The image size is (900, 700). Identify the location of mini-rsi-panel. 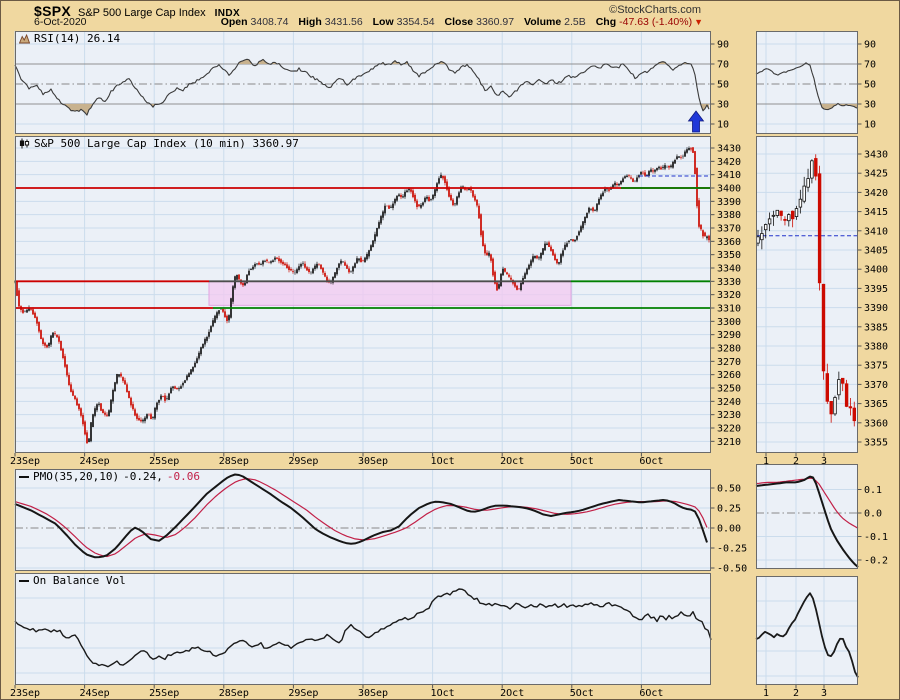
(807, 82).